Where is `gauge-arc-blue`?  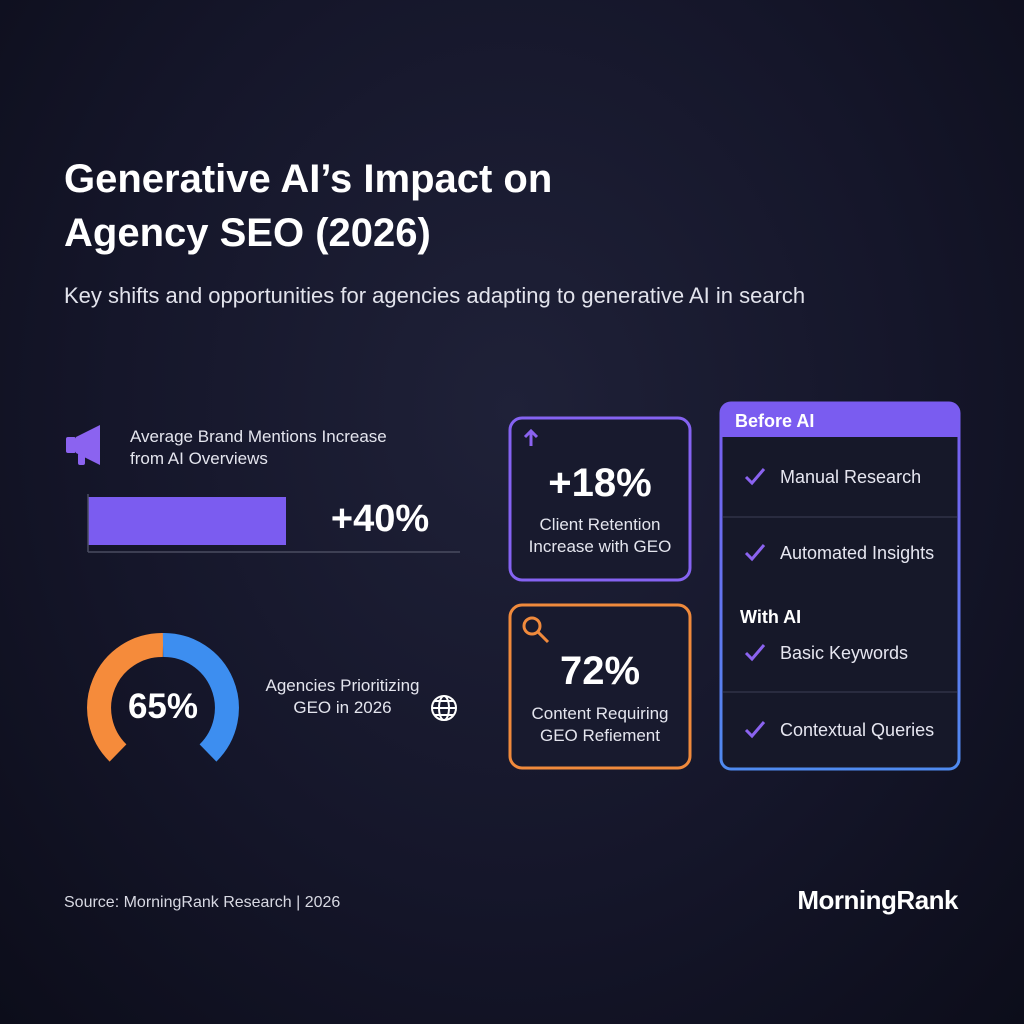
gauge-arc-blue is located at coordinates (200, 697).